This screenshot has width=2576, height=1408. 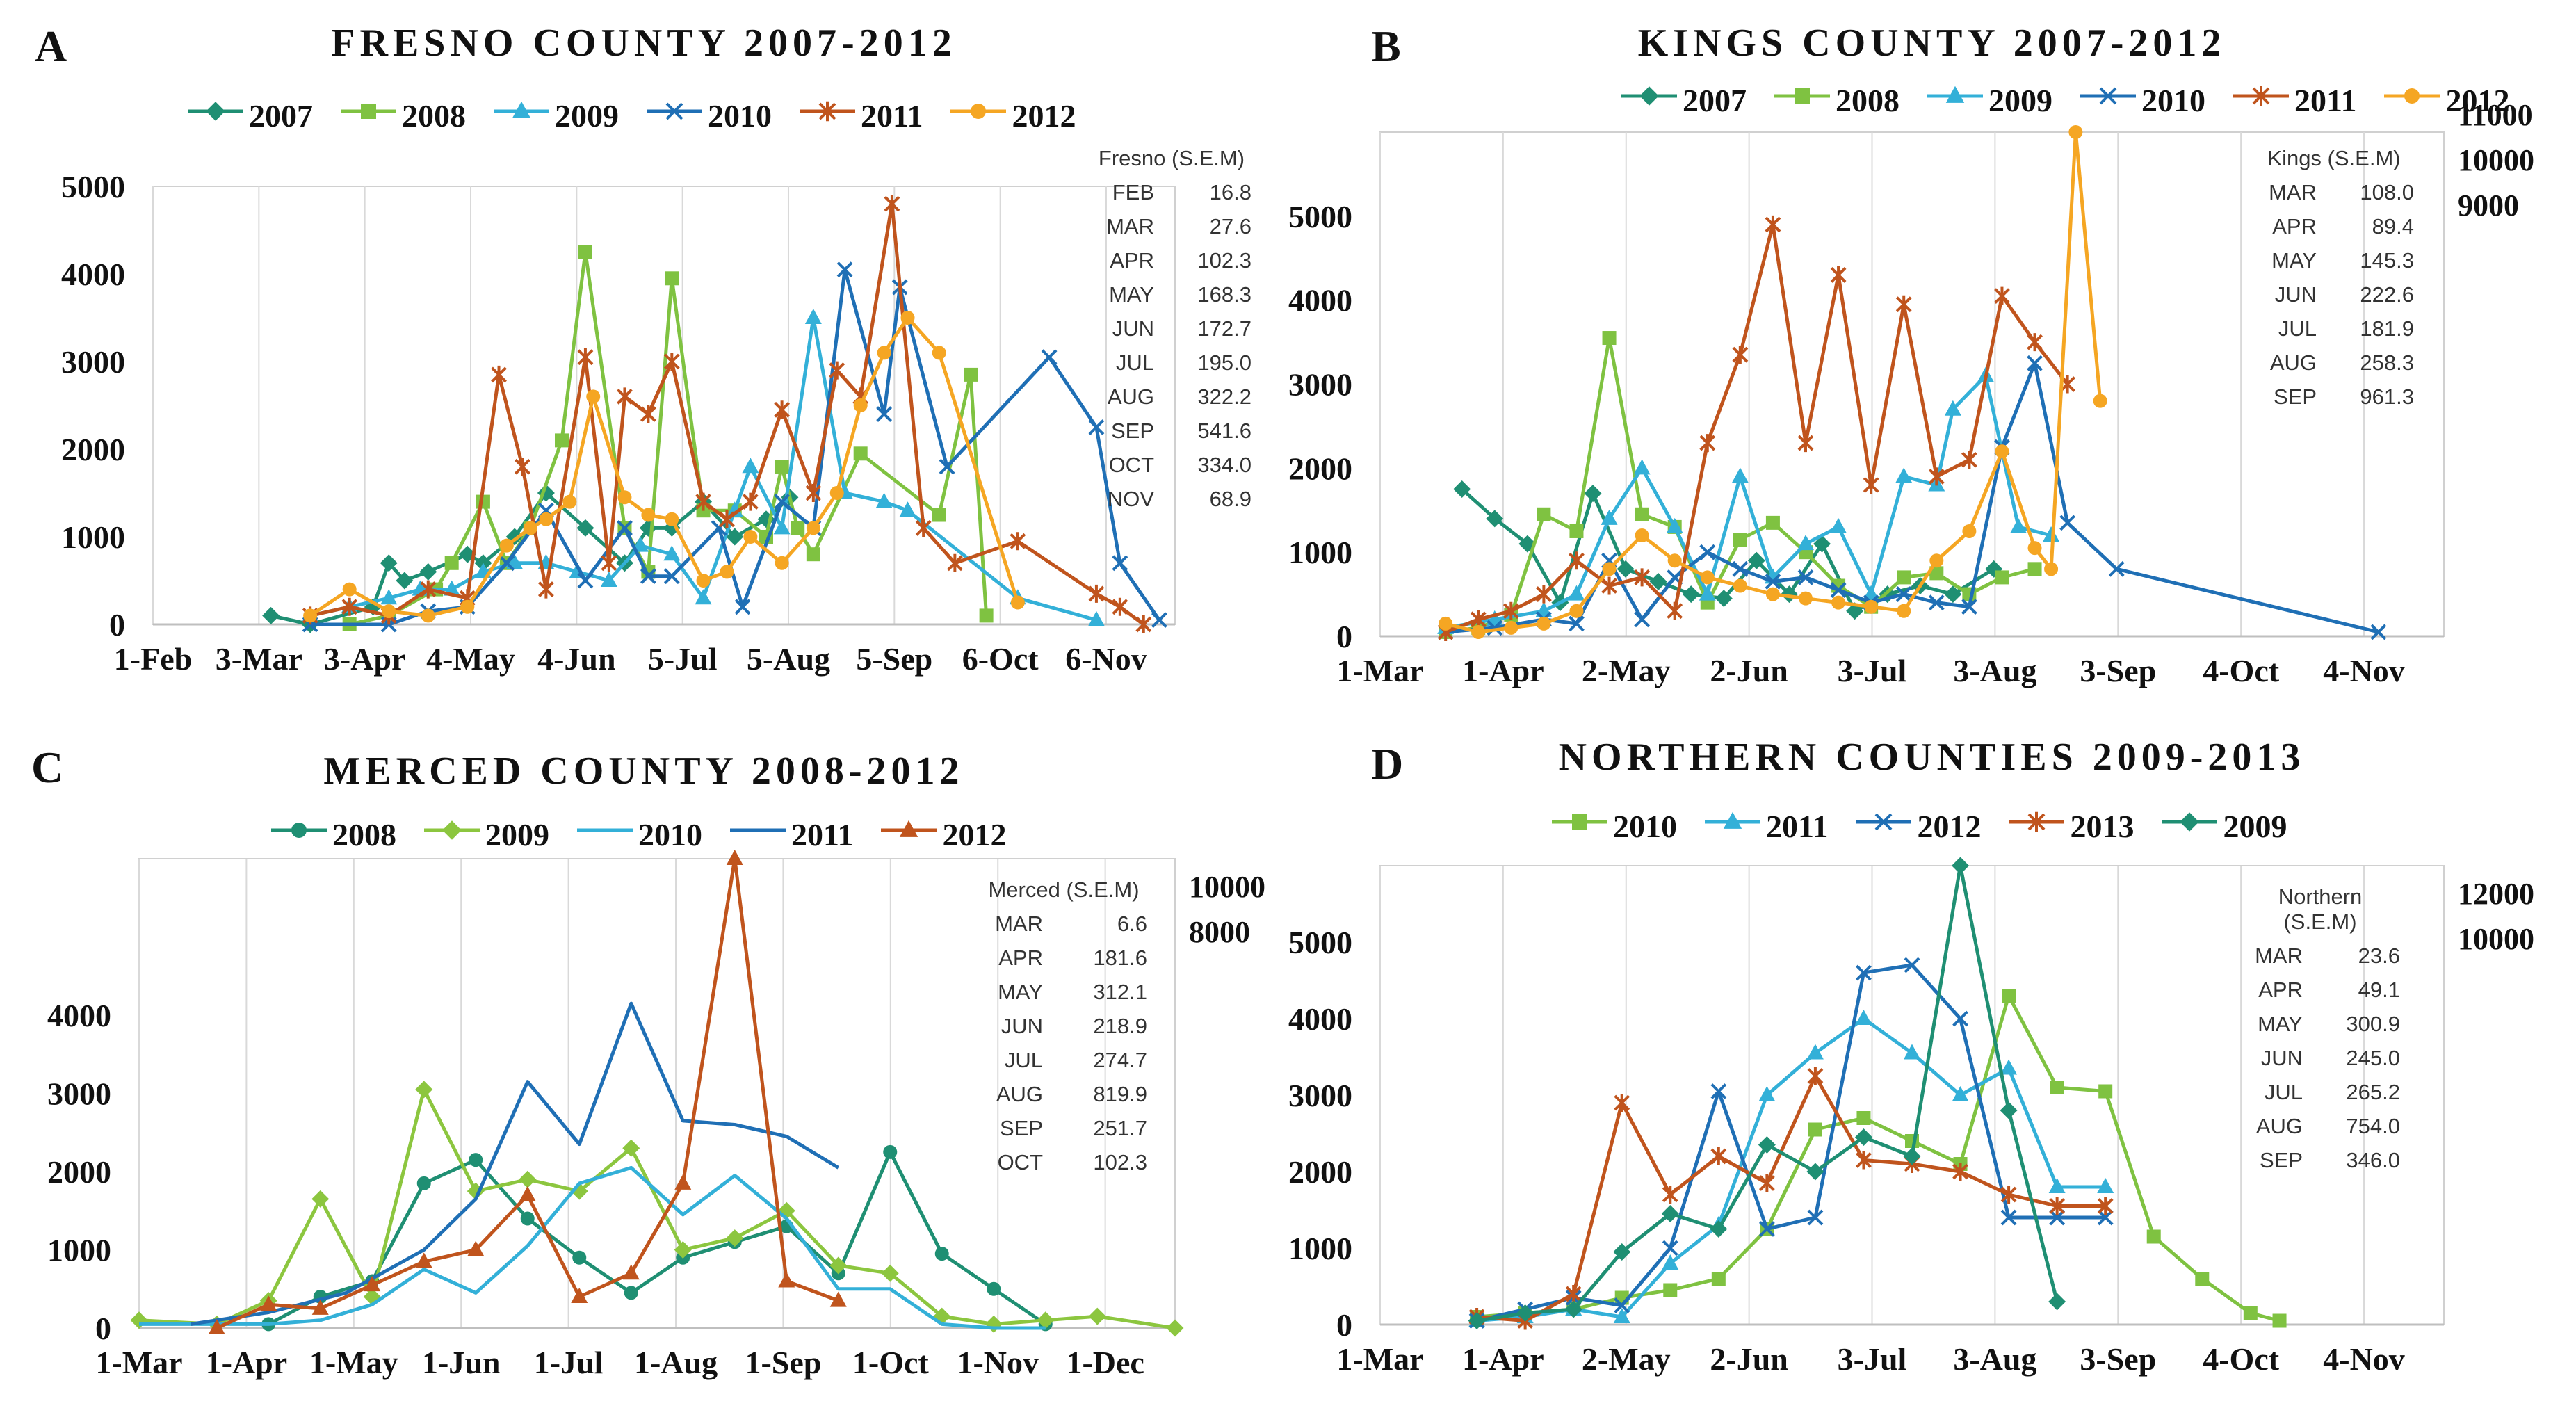 What do you see at coordinates (1120, 1128) in the screenshot?
I see `sem-value: 251.7` at bounding box center [1120, 1128].